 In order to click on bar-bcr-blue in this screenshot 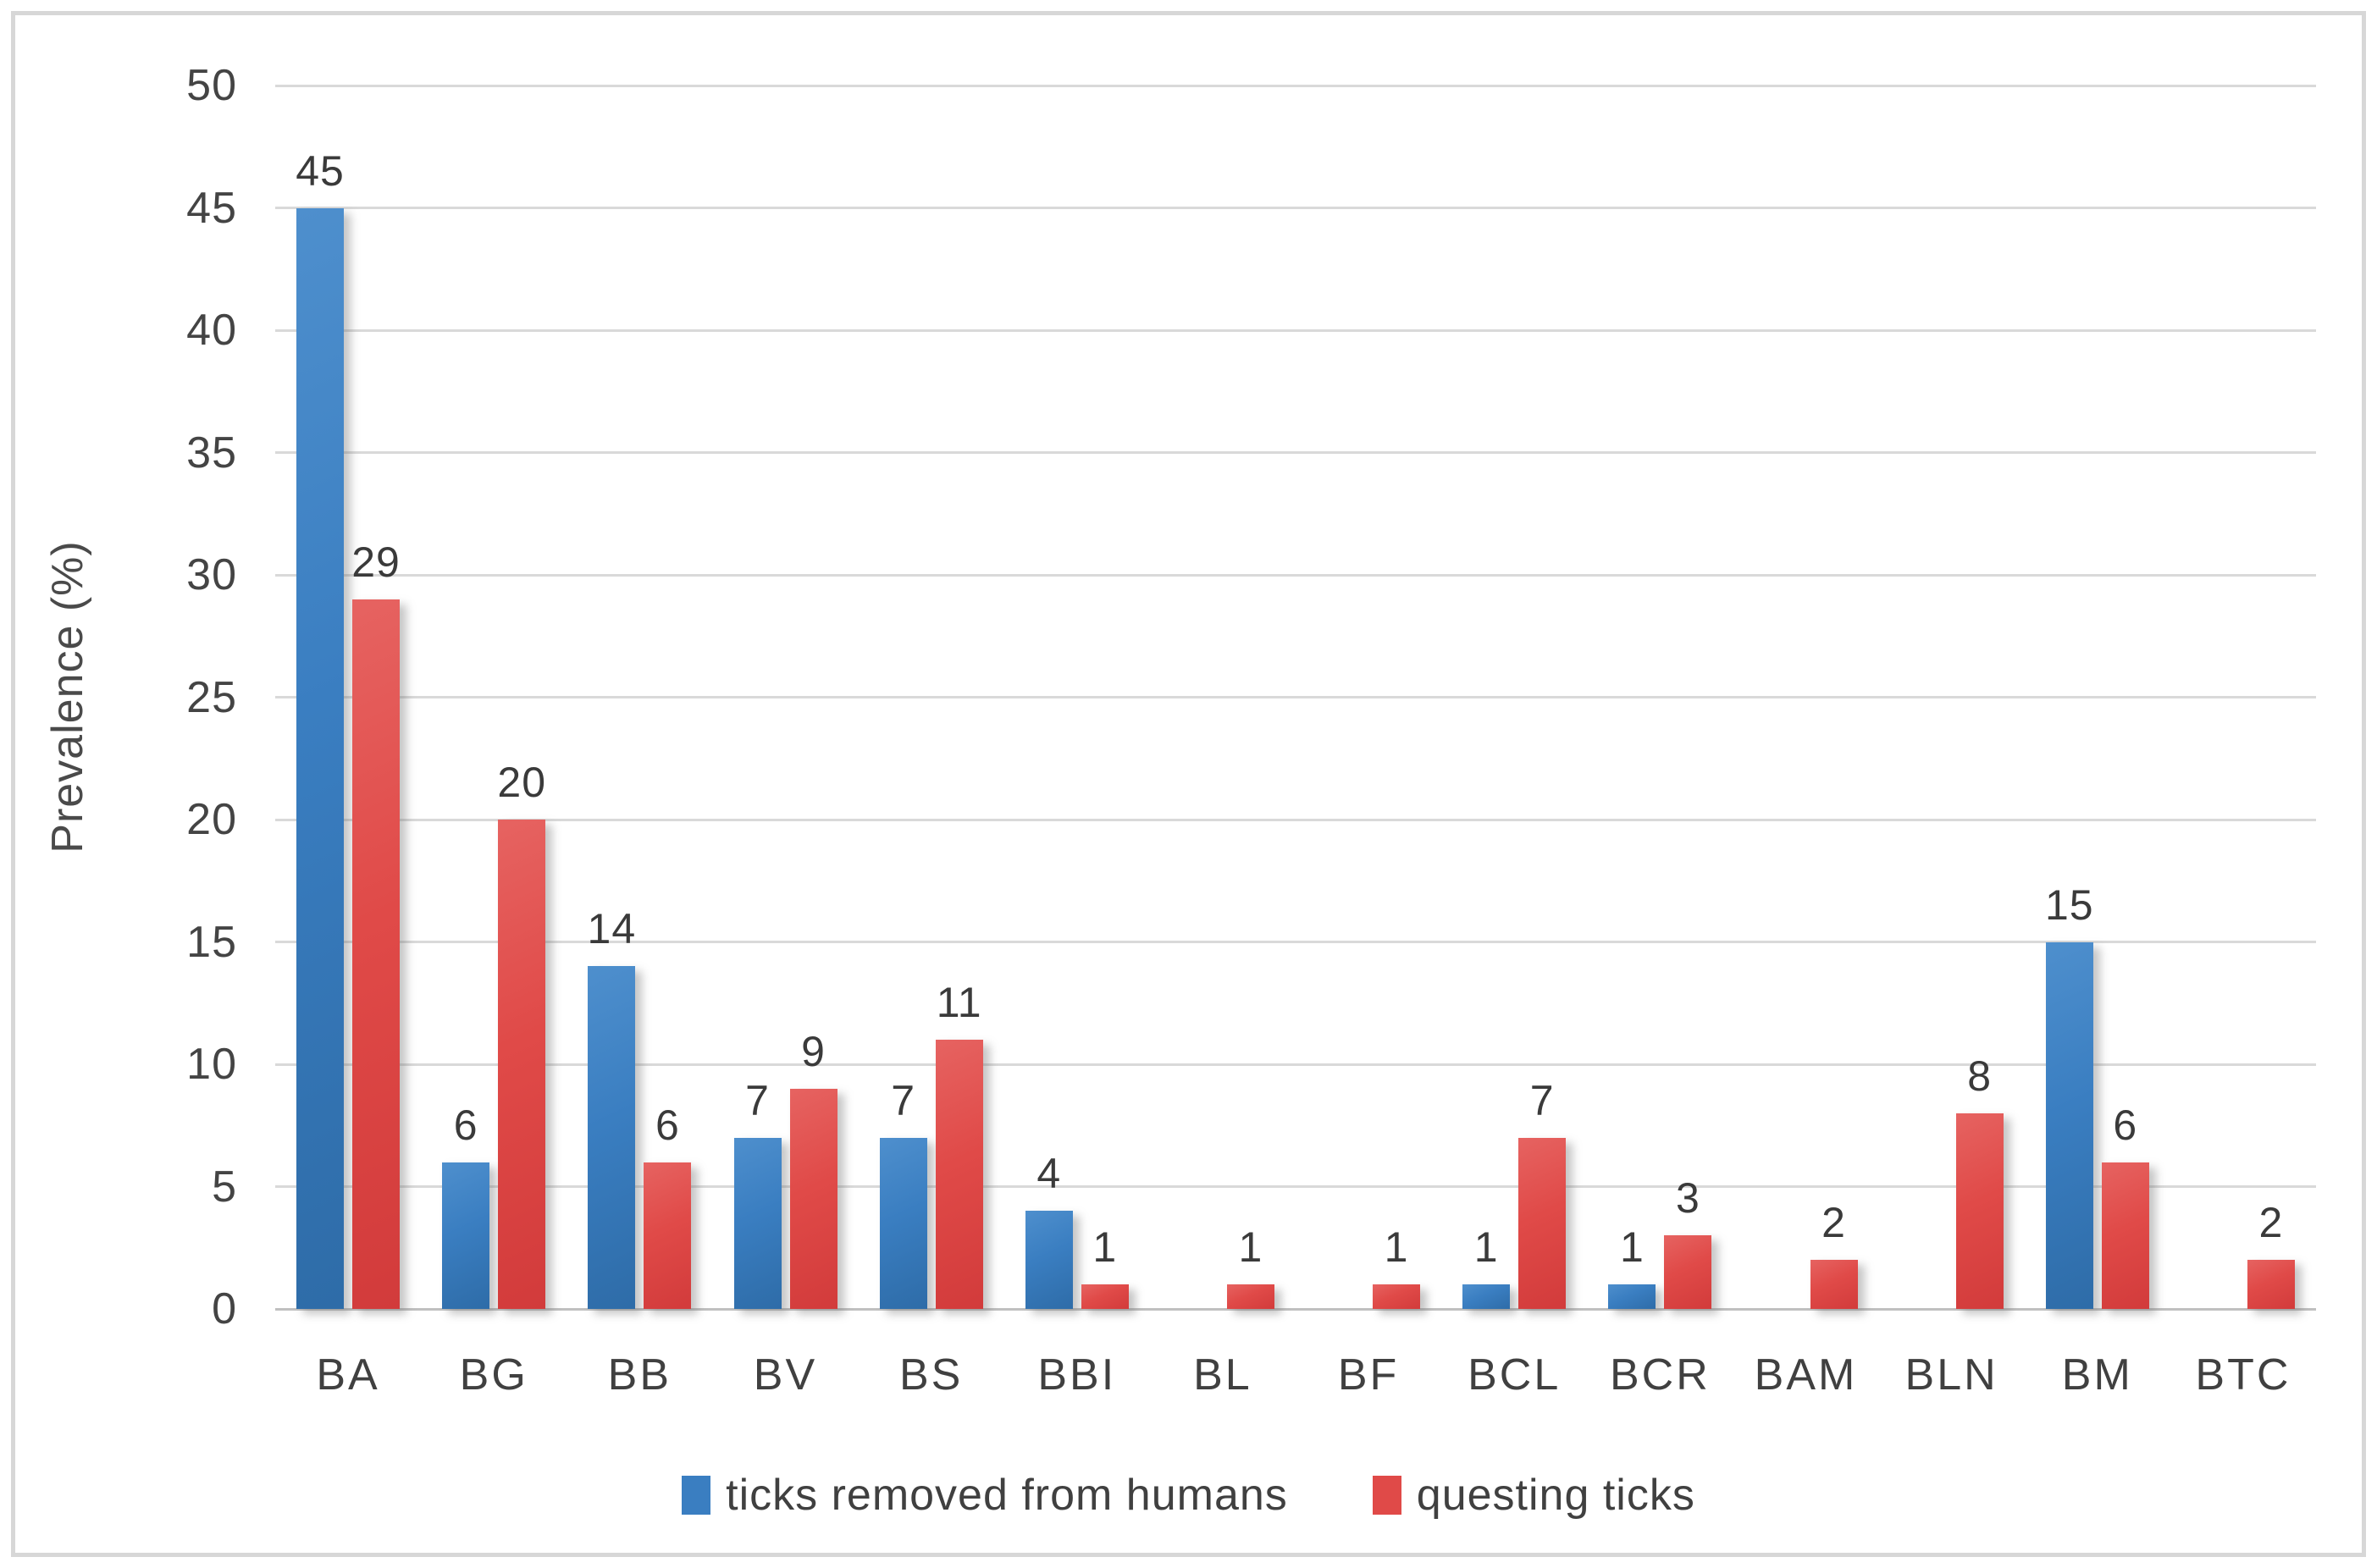, I will do `click(1632, 1296)`.